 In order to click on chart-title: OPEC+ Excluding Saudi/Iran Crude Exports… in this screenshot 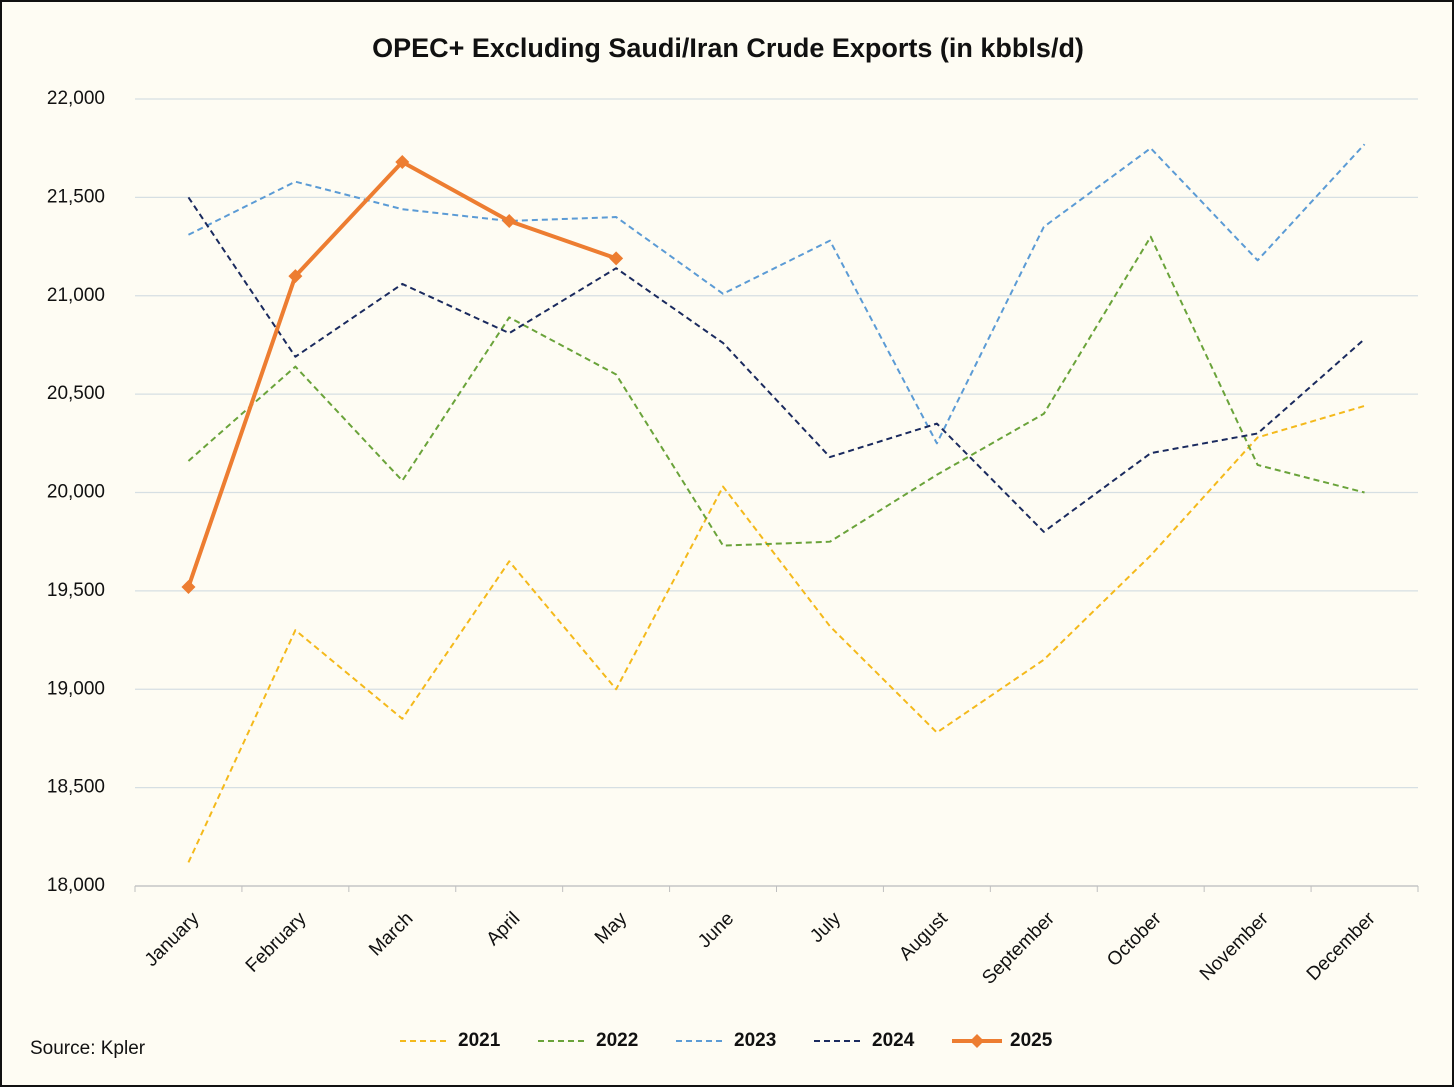, I will do `click(728, 48)`.